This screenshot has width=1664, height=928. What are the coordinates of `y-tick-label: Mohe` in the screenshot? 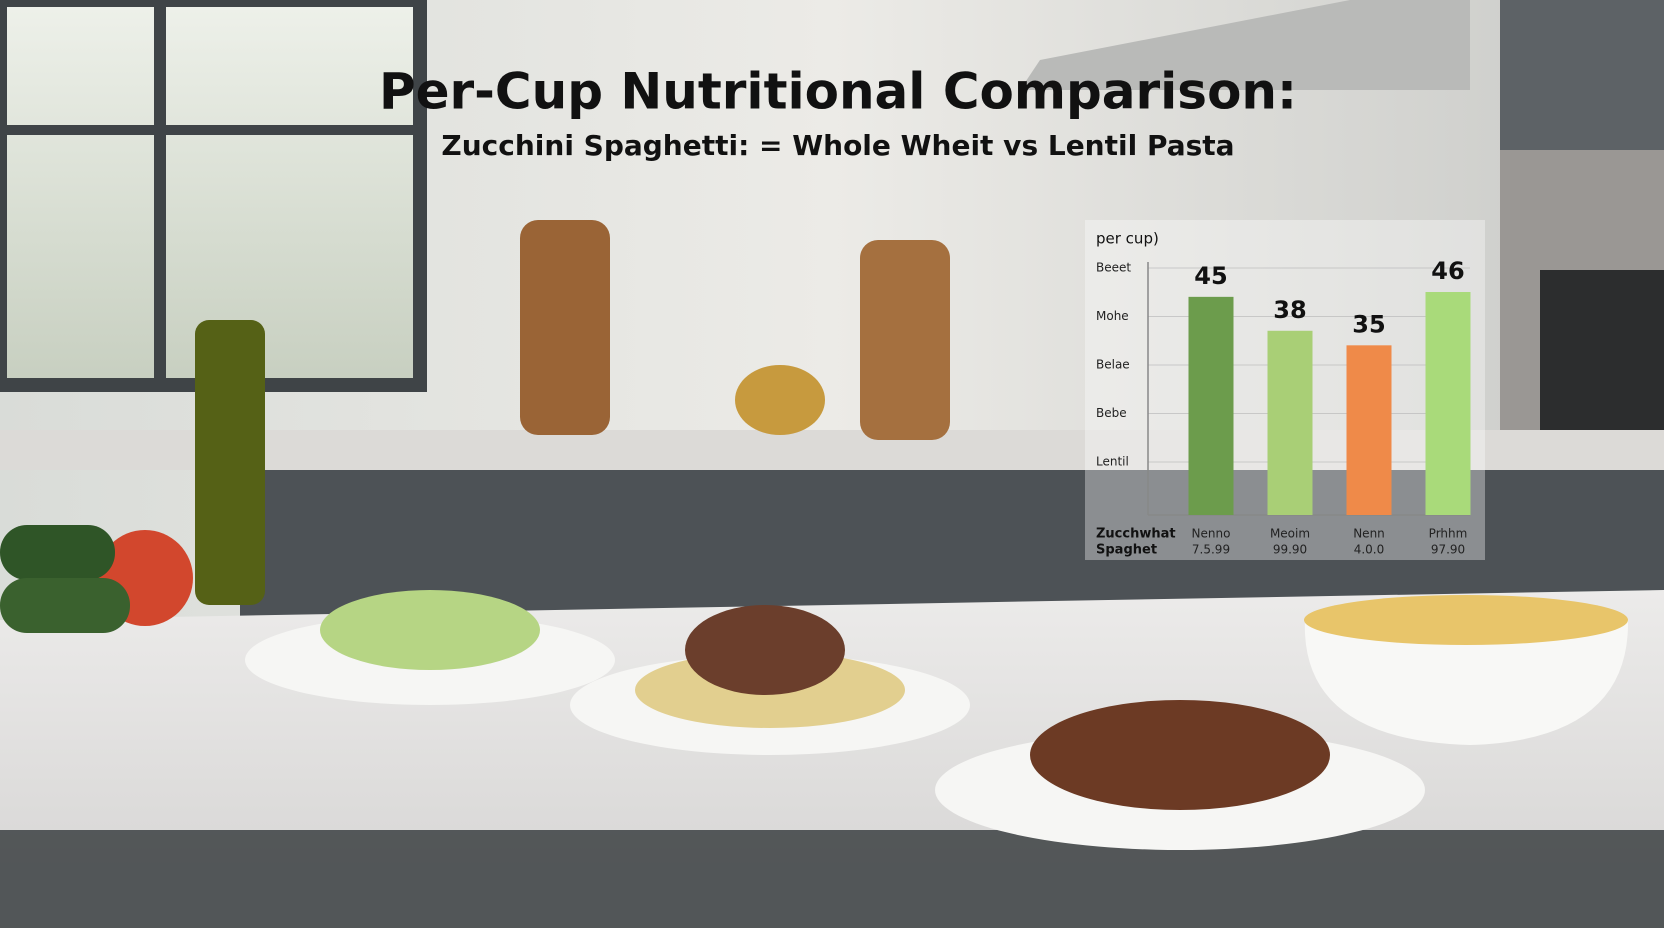 It's located at (1112, 316).